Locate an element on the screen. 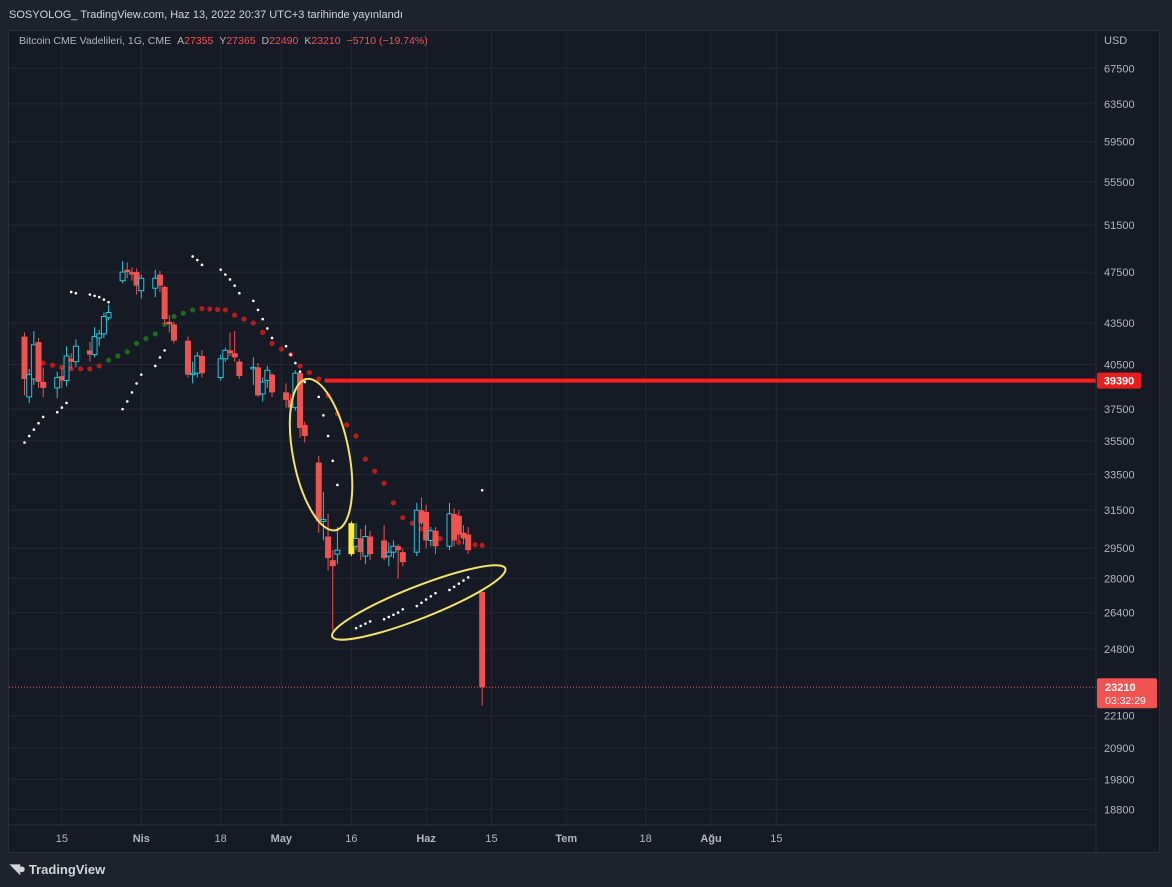  x-tick-label: Tem is located at coordinates (566, 839).